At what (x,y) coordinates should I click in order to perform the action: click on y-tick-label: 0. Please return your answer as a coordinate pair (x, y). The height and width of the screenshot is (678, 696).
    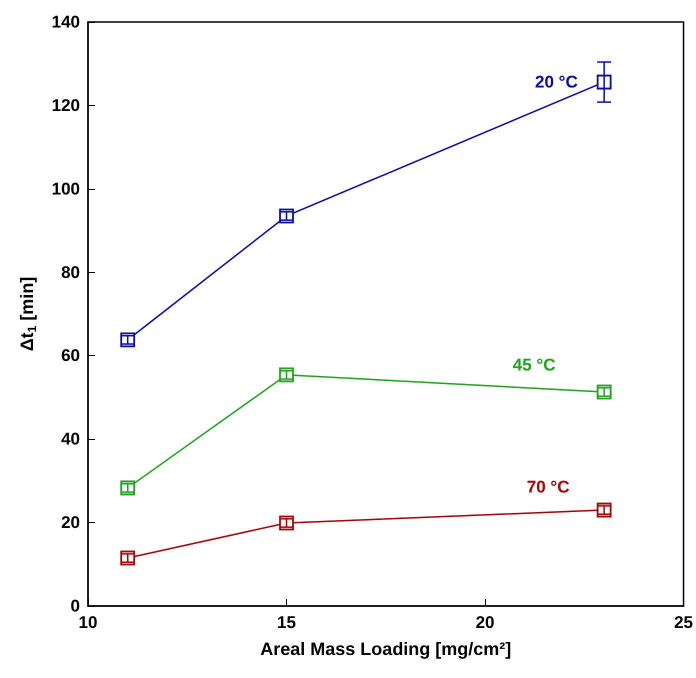
    Looking at the image, I should click on (75, 606).